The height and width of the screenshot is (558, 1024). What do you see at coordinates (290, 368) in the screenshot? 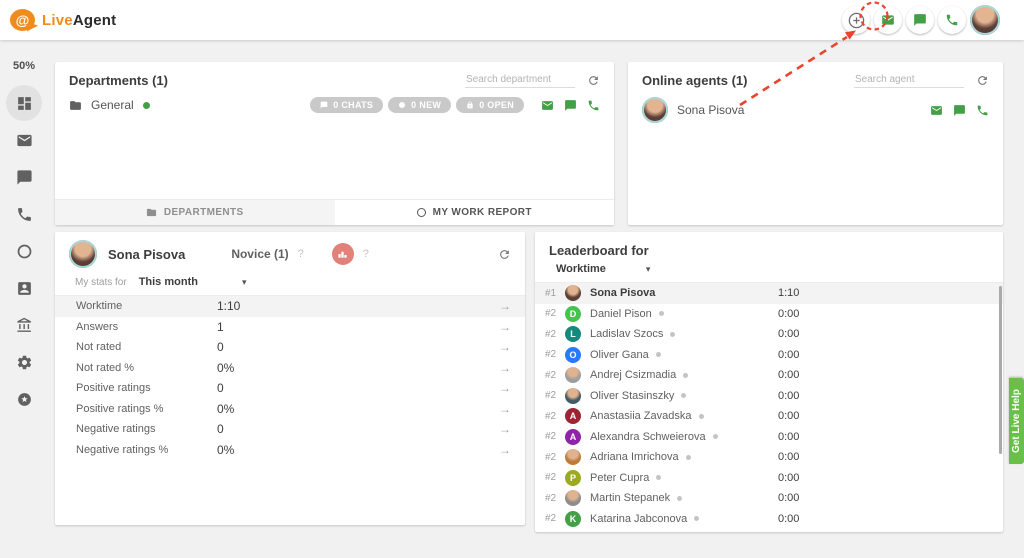
I see `stat-row: Not rated % 0% →` at bounding box center [290, 368].